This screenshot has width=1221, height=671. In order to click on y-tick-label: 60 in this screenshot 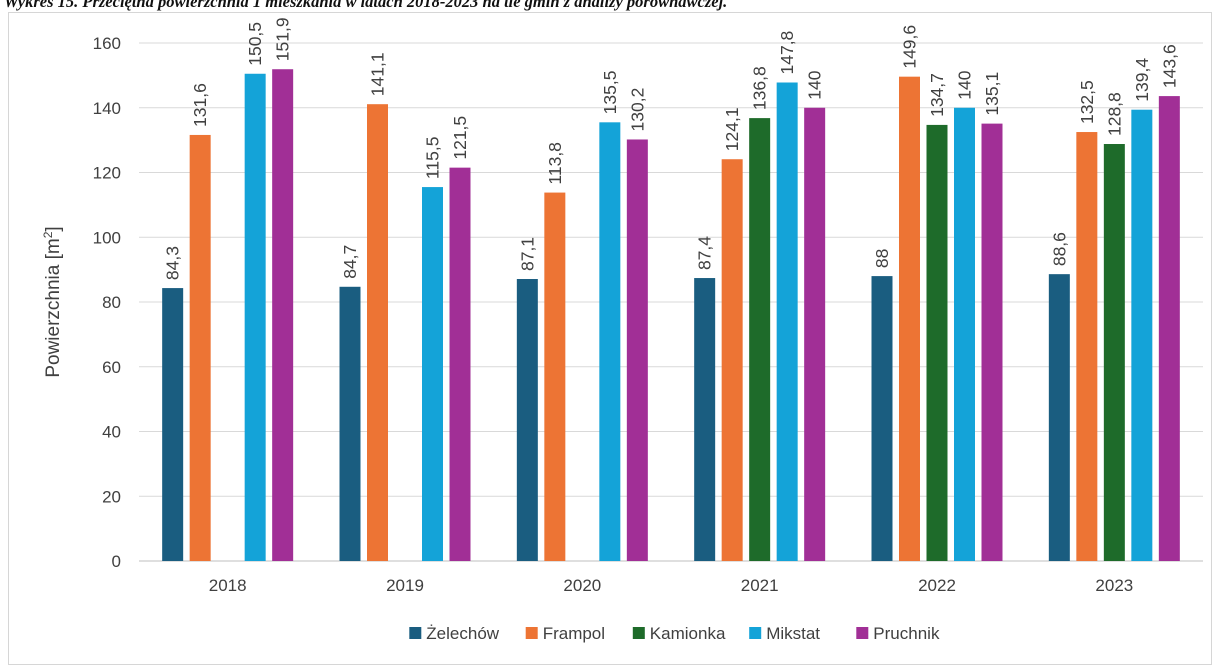, I will do `click(111, 367)`.